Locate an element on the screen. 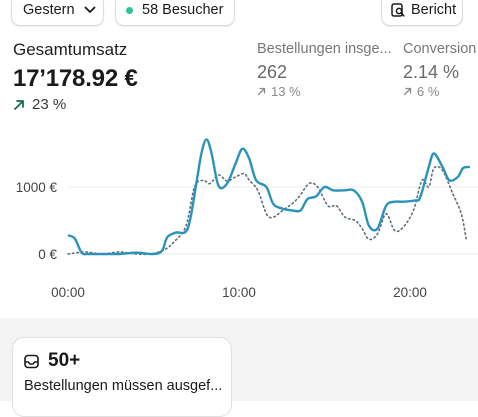  date-range-button: Gestern is located at coordinates (57, 13).